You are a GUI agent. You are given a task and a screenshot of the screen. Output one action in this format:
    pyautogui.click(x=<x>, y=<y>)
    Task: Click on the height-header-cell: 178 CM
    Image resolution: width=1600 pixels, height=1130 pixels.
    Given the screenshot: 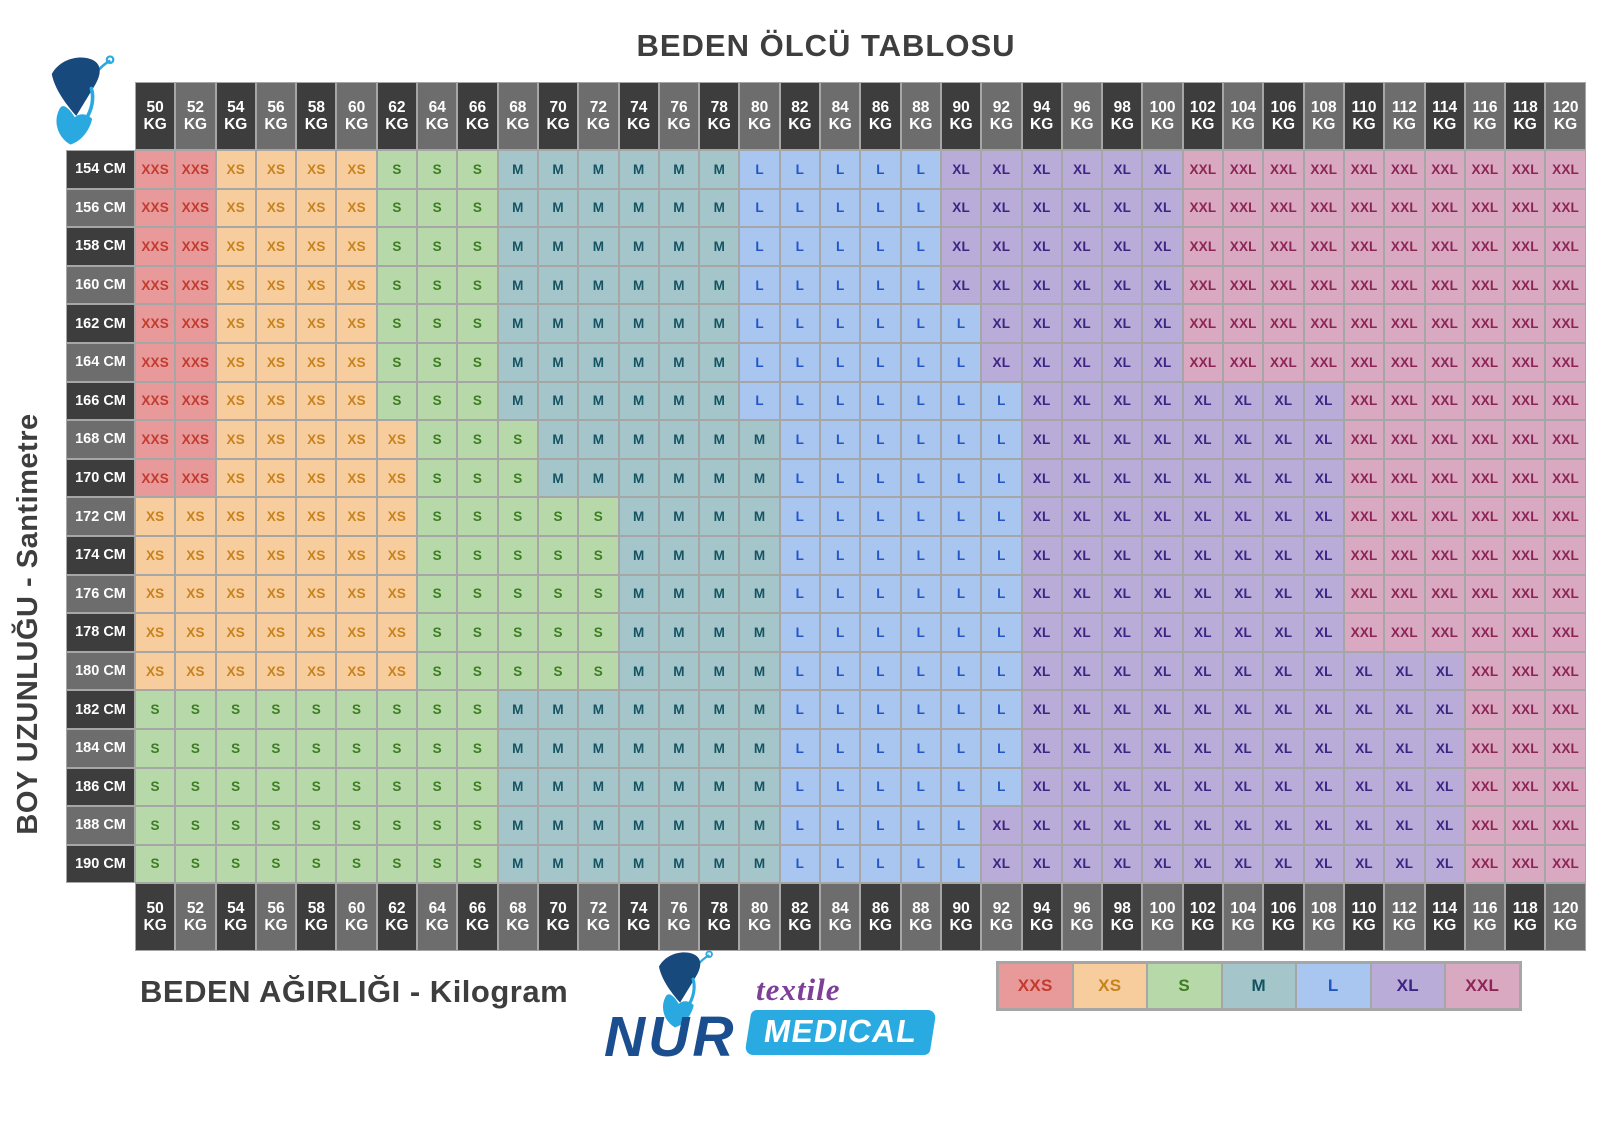 What is the action you would take?
    pyautogui.click(x=100, y=632)
    